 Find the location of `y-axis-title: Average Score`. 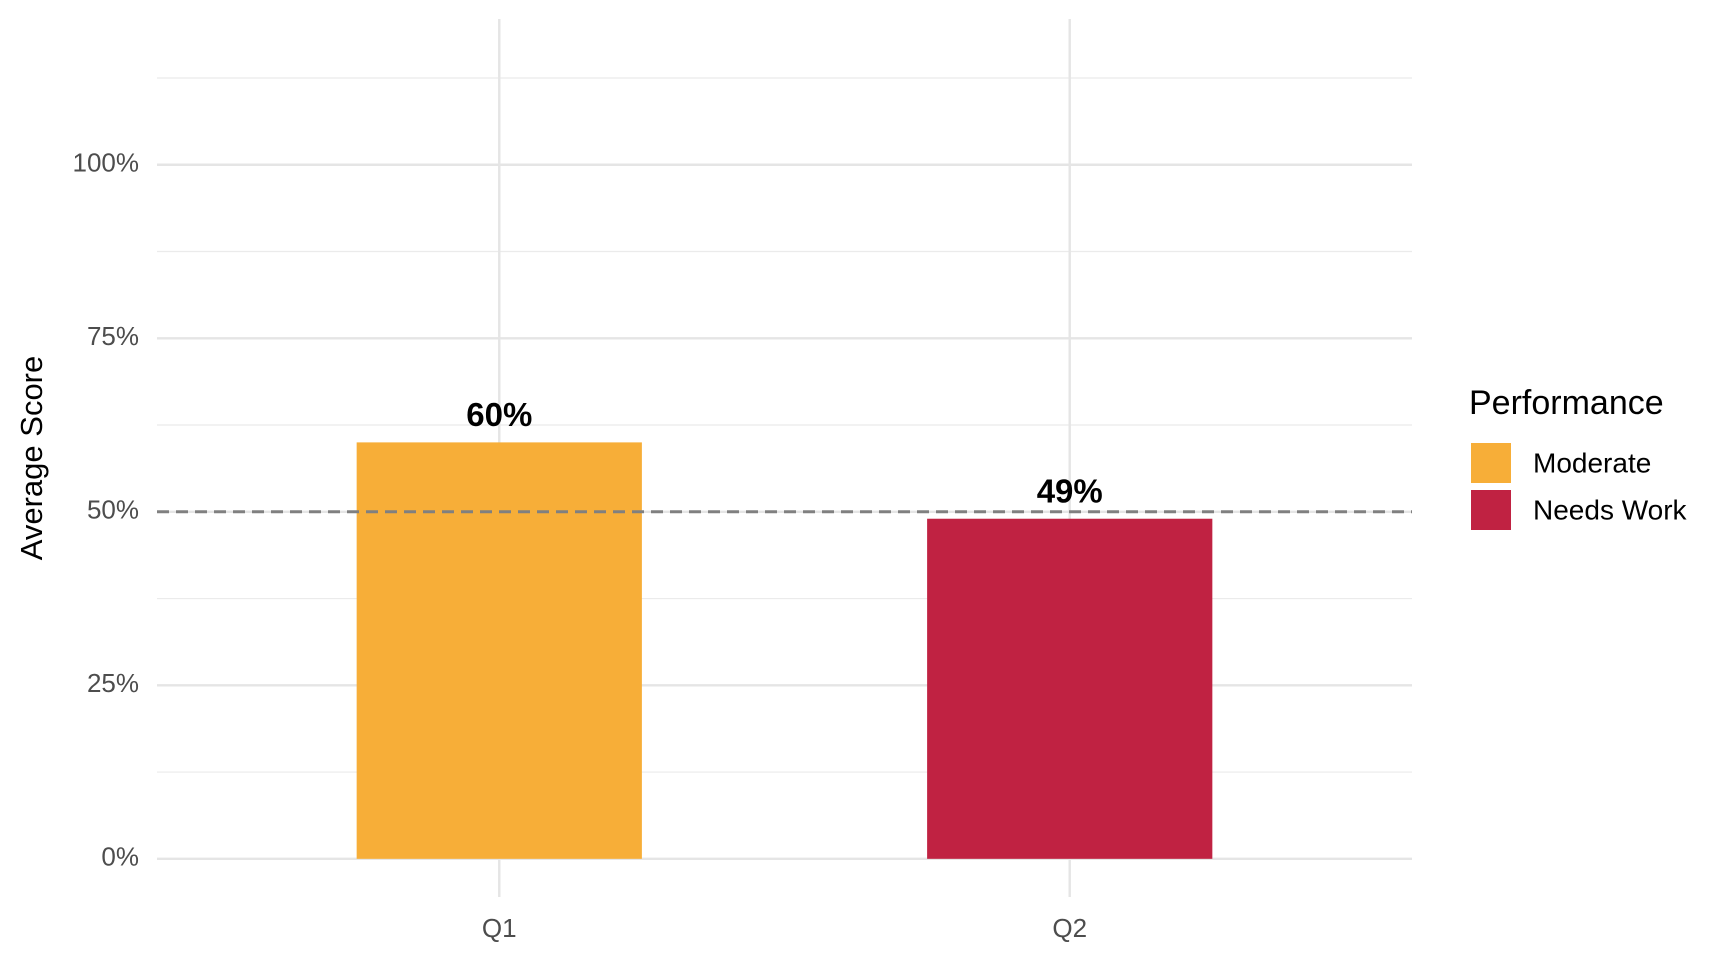

y-axis-title: Average Score is located at coordinates (31, 458).